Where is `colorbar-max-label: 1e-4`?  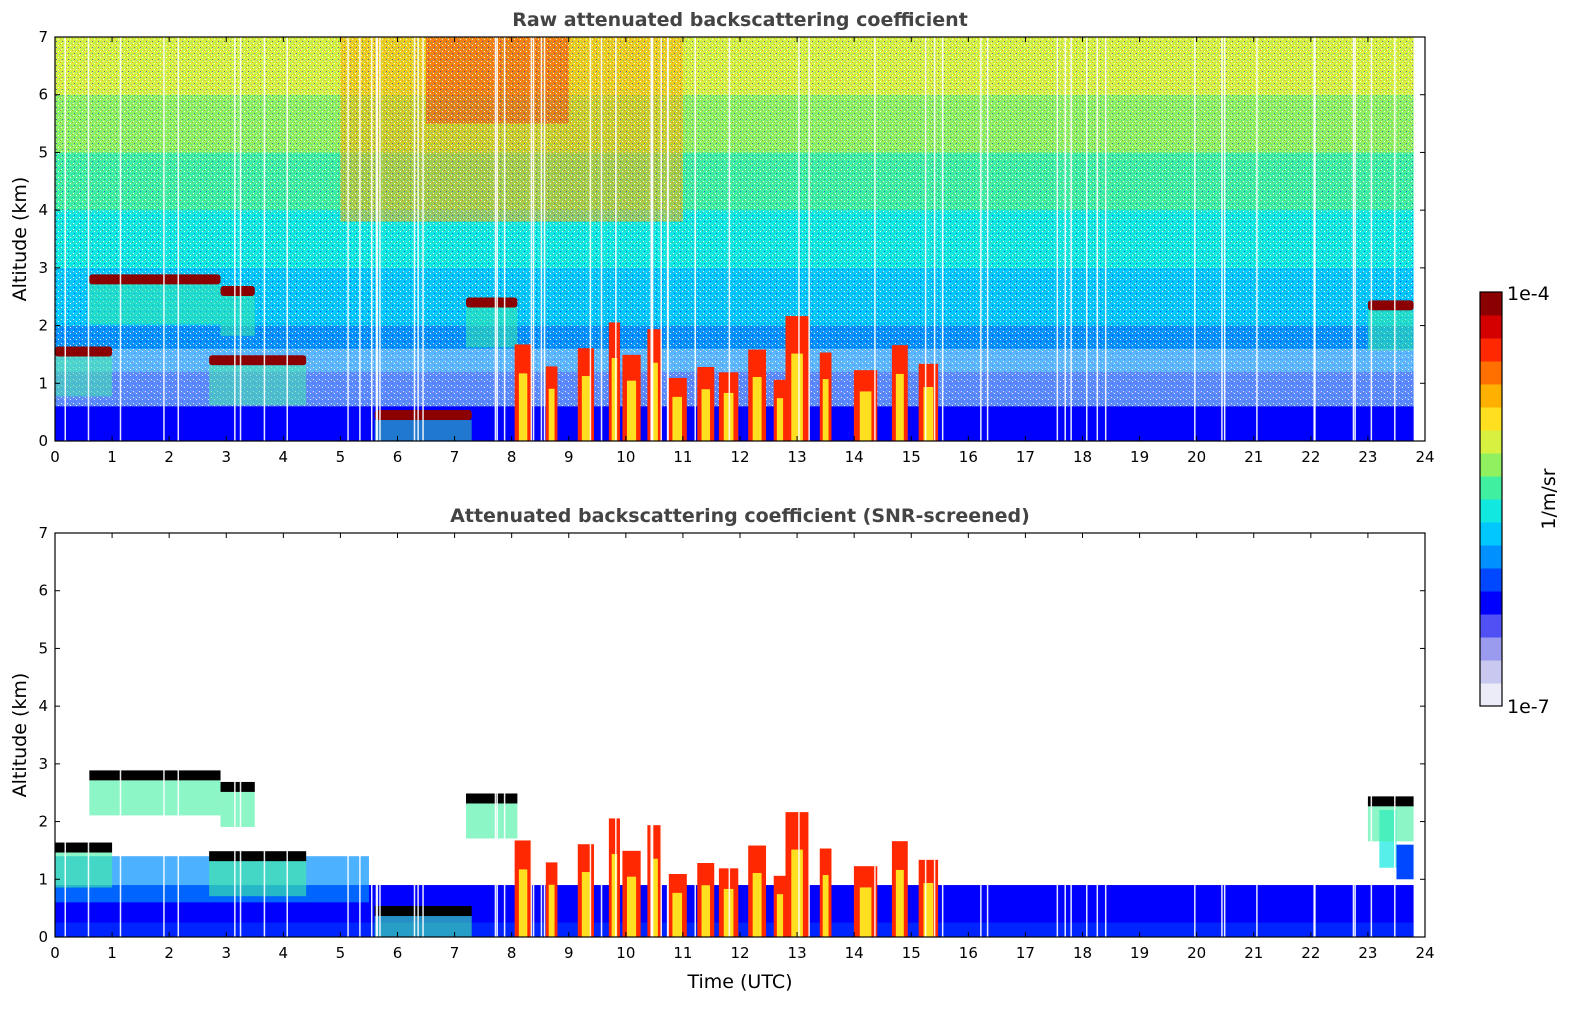
colorbar-max-label: 1e-4 is located at coordinates (1528, 294).